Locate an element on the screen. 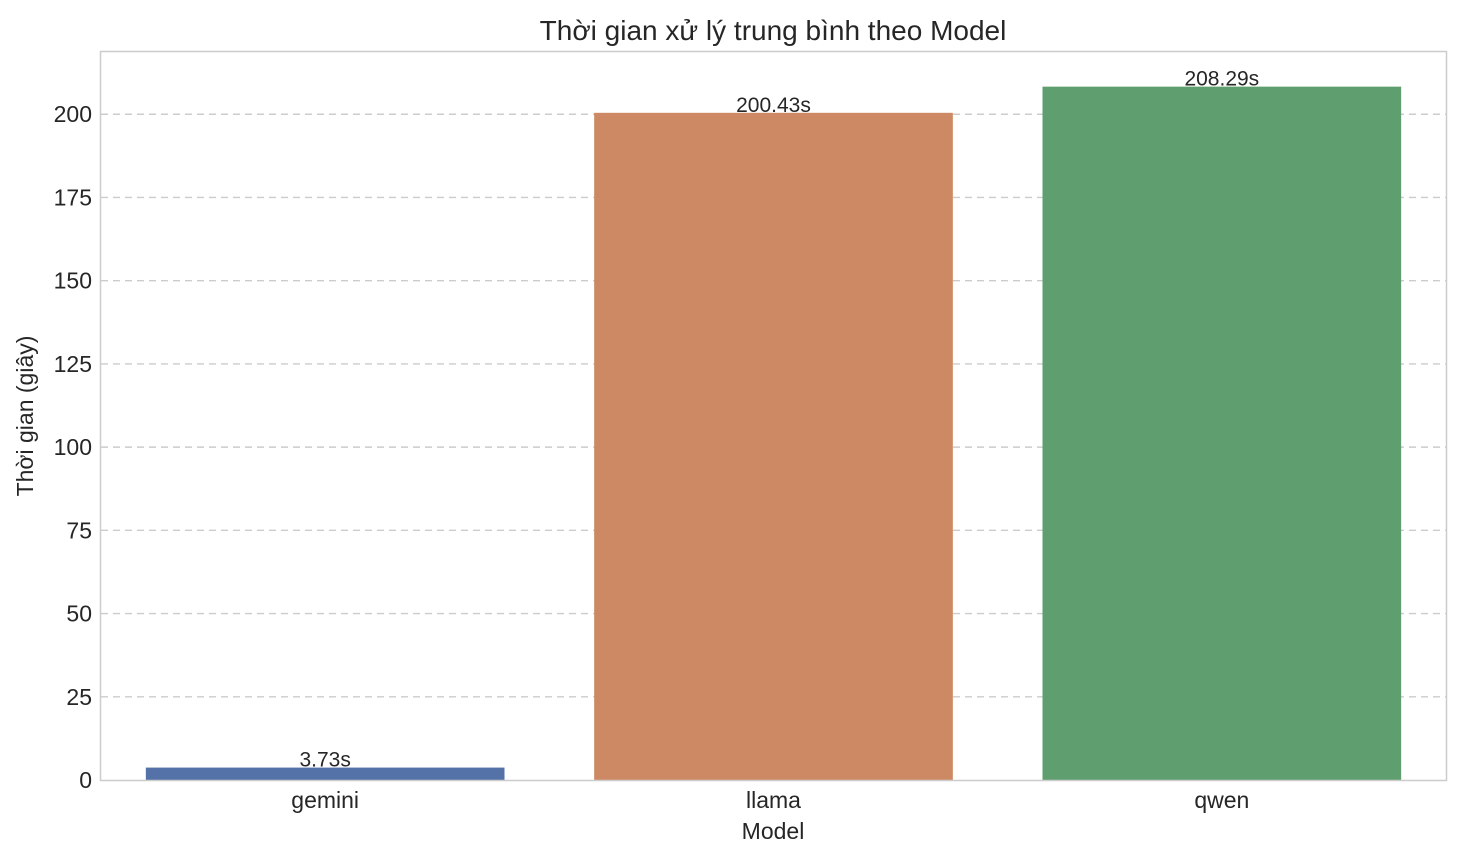 Image resolution: width=1462 pixels, height=865 pixels. y-tick-label: 125 is located at coordinates (73, 364).